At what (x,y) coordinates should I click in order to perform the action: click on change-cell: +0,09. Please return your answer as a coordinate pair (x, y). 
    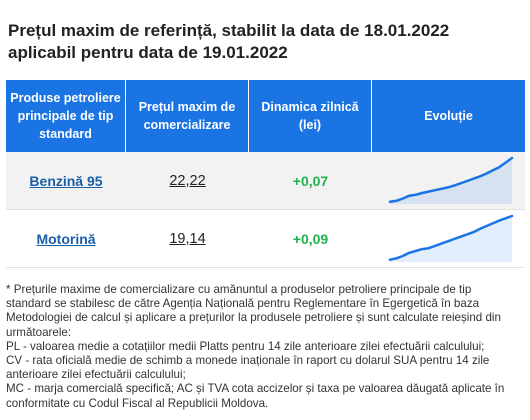
    Looking at the image, I should click on (310, 238).